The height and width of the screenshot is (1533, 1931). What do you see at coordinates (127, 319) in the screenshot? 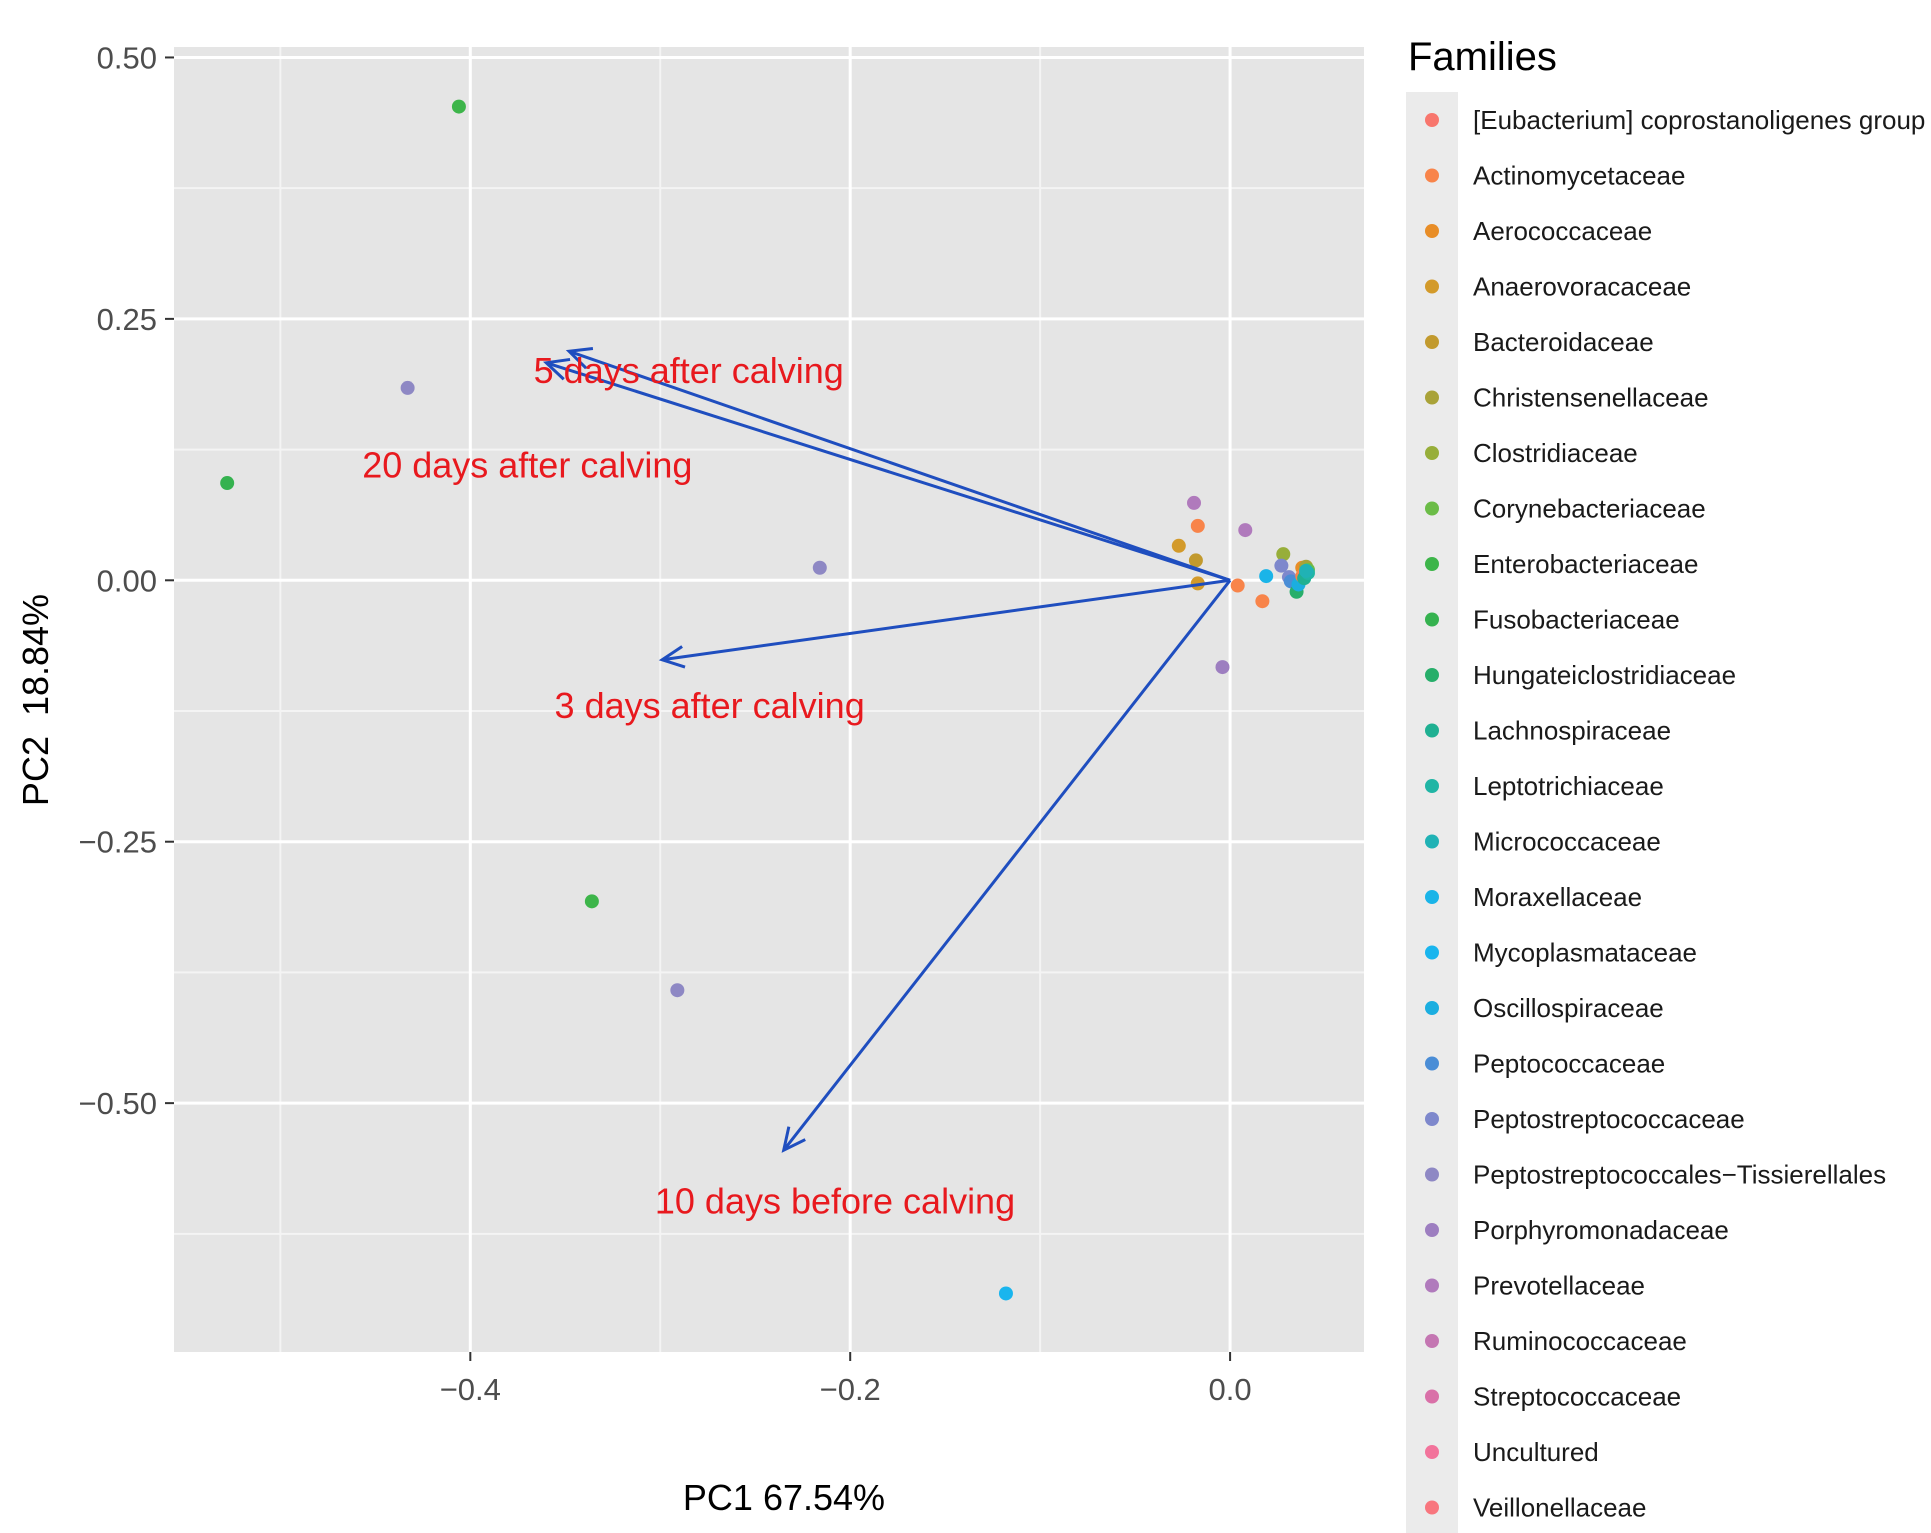
I see `y-tick-label: 0.25` at bounding box center [127, 319].